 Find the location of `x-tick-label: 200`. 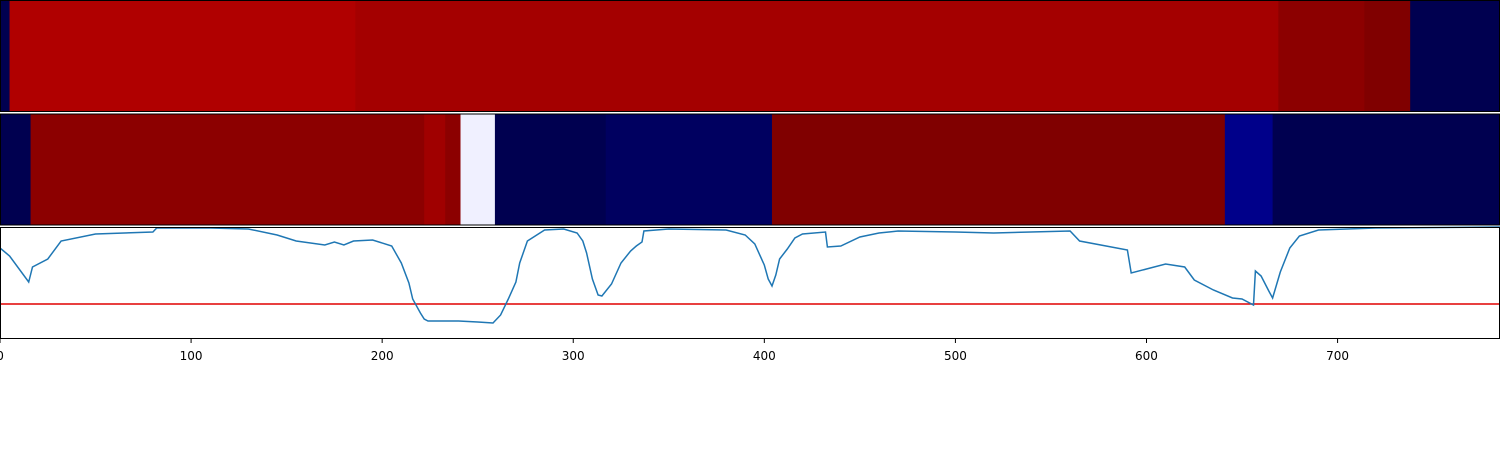

x-tick-label: 200 is located at coordinates (382, 356).